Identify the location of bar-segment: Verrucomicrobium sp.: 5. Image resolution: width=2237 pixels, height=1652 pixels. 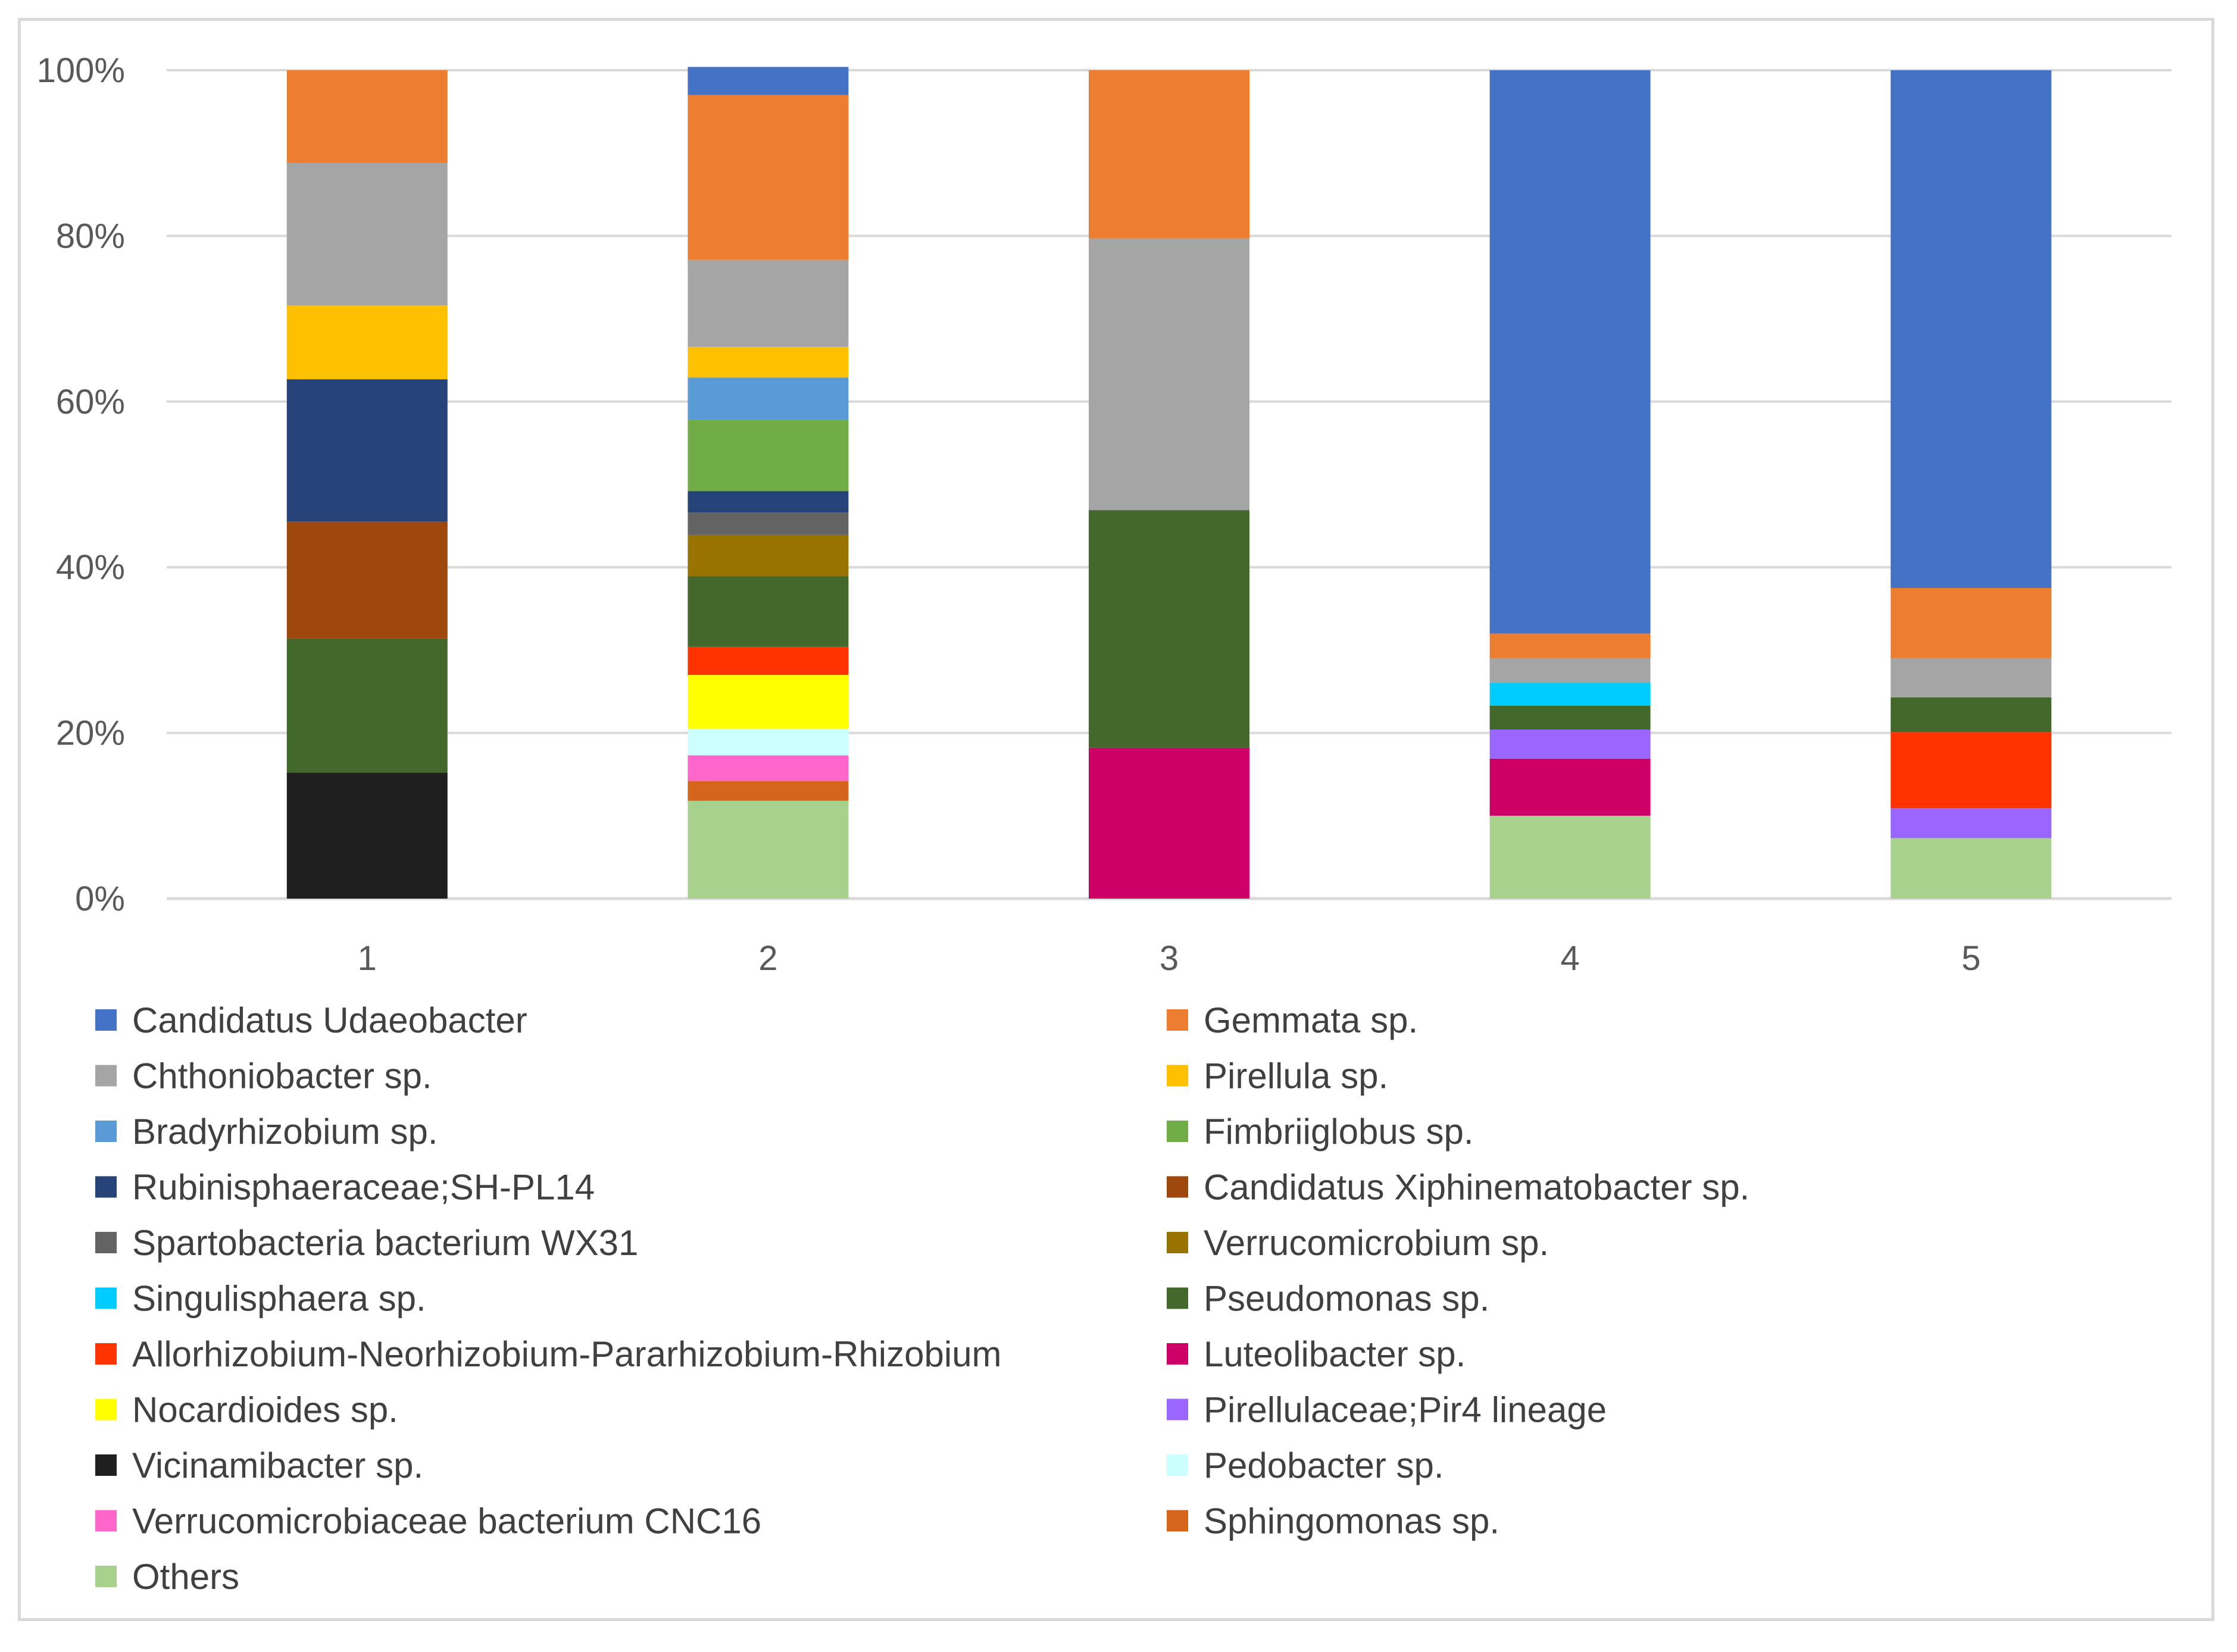
(768, 555).